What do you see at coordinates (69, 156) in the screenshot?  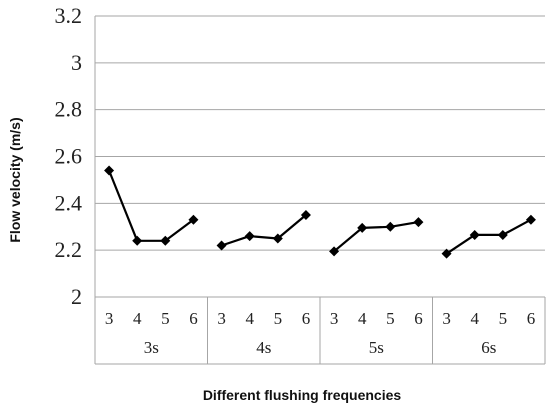 I see `y-tick-label: 2.6` at bounding box center [69, 156].